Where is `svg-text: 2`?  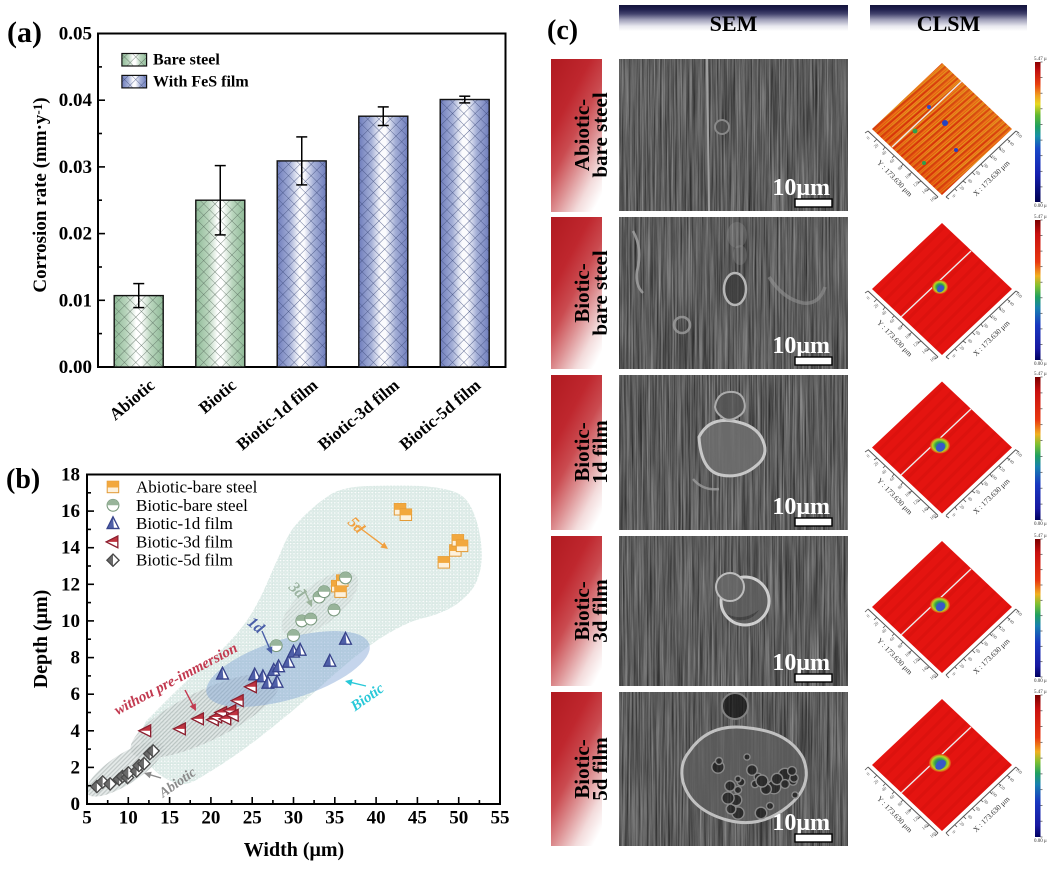 svg-text: 2 is located at coordinates (76, 767).